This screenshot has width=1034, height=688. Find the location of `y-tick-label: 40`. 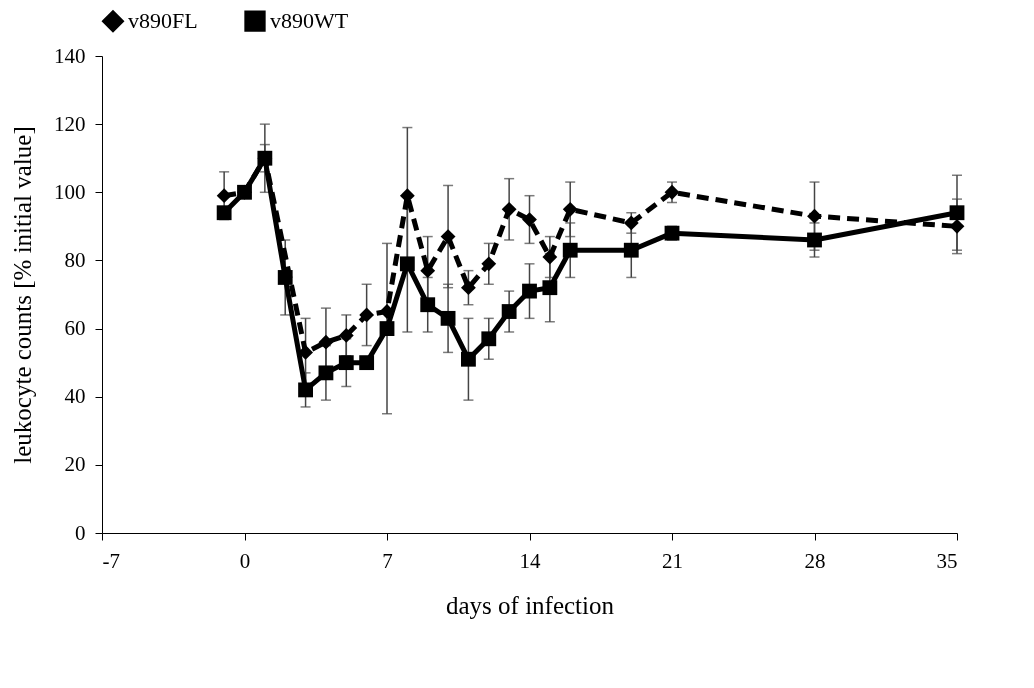

y-tick-label: 40 is located at coordinates (75, 396).